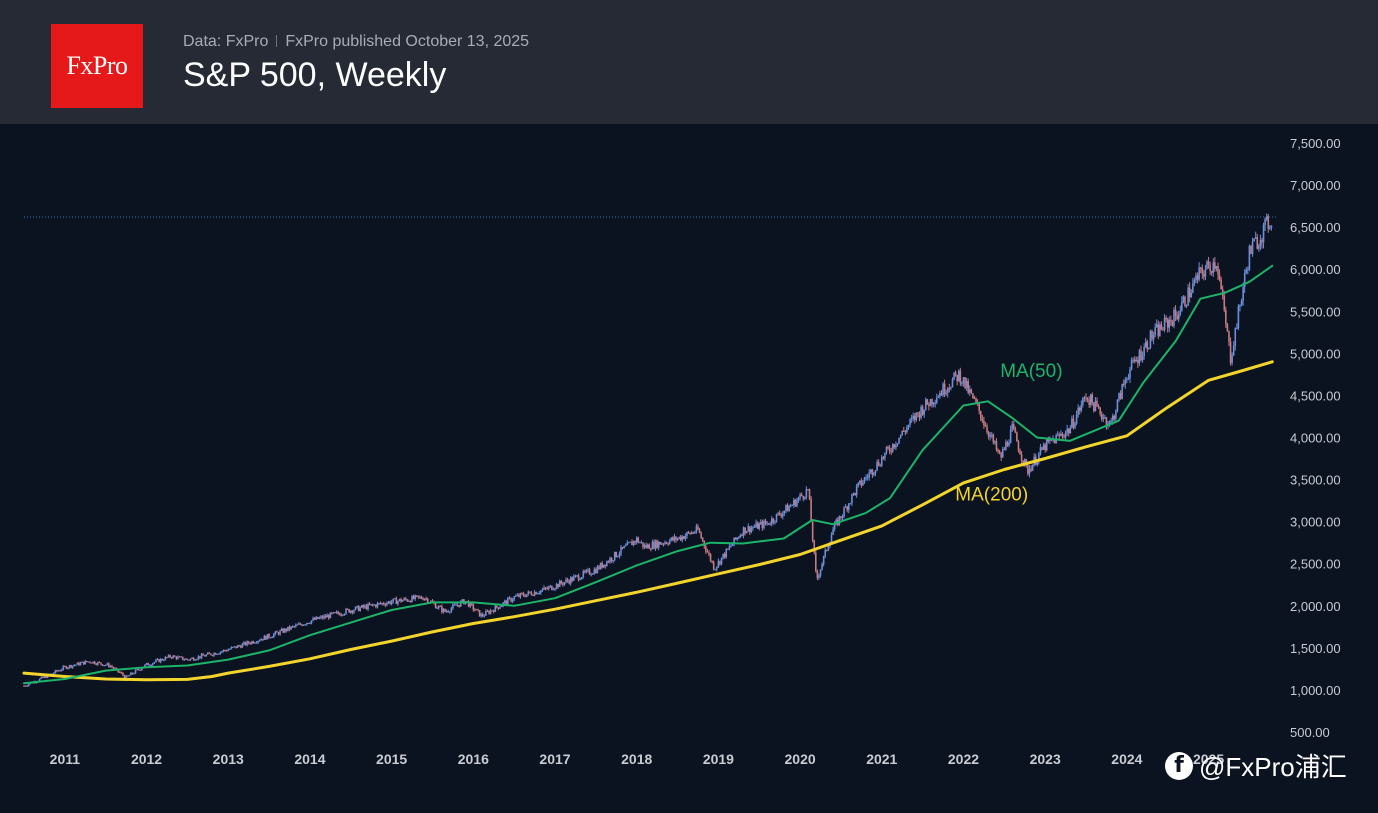 The image size is (1378, 813). Describe the element at coordinates (1310, 732) in the screenshot. I see `y-tick-label: 500.00` at that location.